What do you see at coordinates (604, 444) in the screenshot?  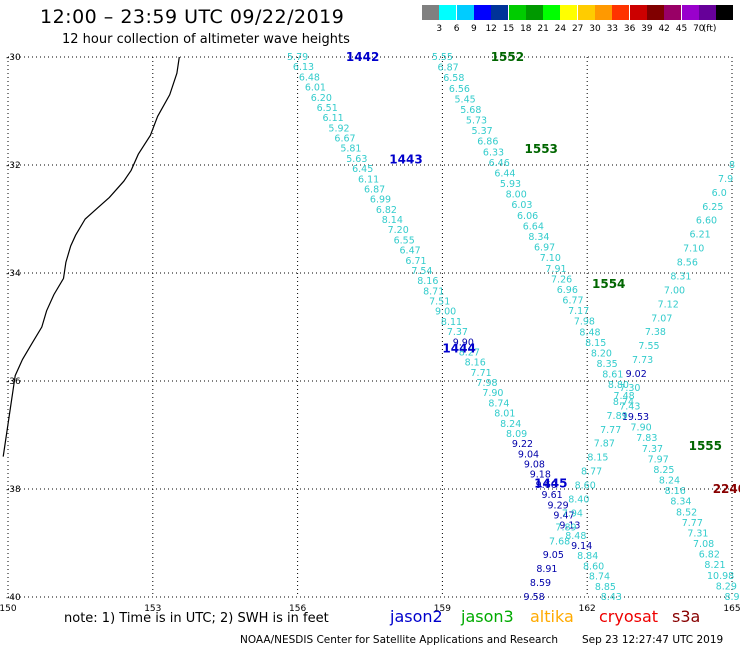 I see `swh-value: 7.87` at bounding box center [604, 444].